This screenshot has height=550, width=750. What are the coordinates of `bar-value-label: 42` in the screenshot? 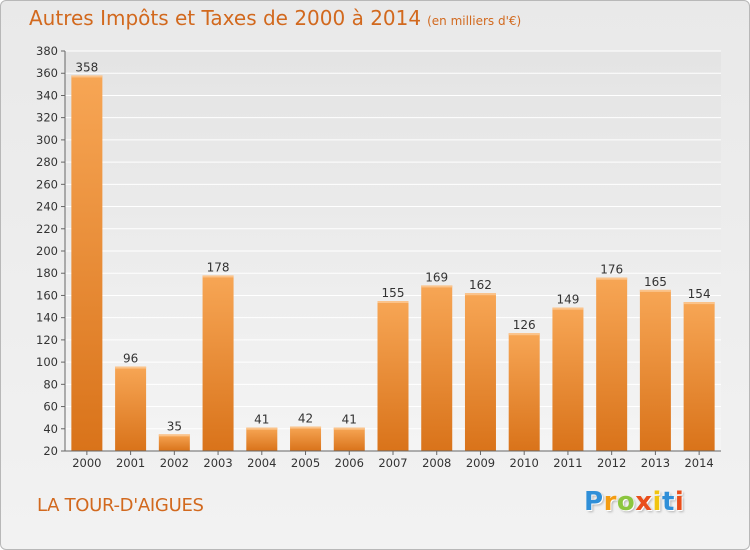 It's located at (305, 419).